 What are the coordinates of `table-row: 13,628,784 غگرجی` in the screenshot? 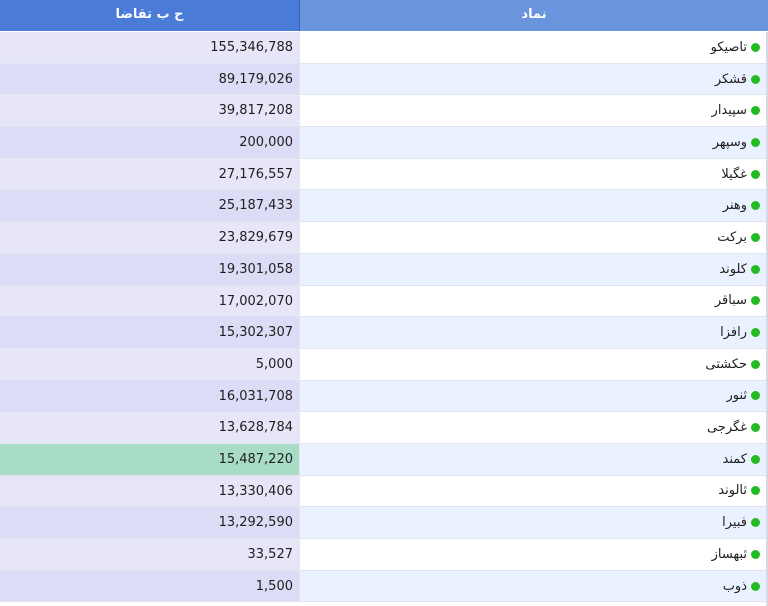 It's located at (384, 428).